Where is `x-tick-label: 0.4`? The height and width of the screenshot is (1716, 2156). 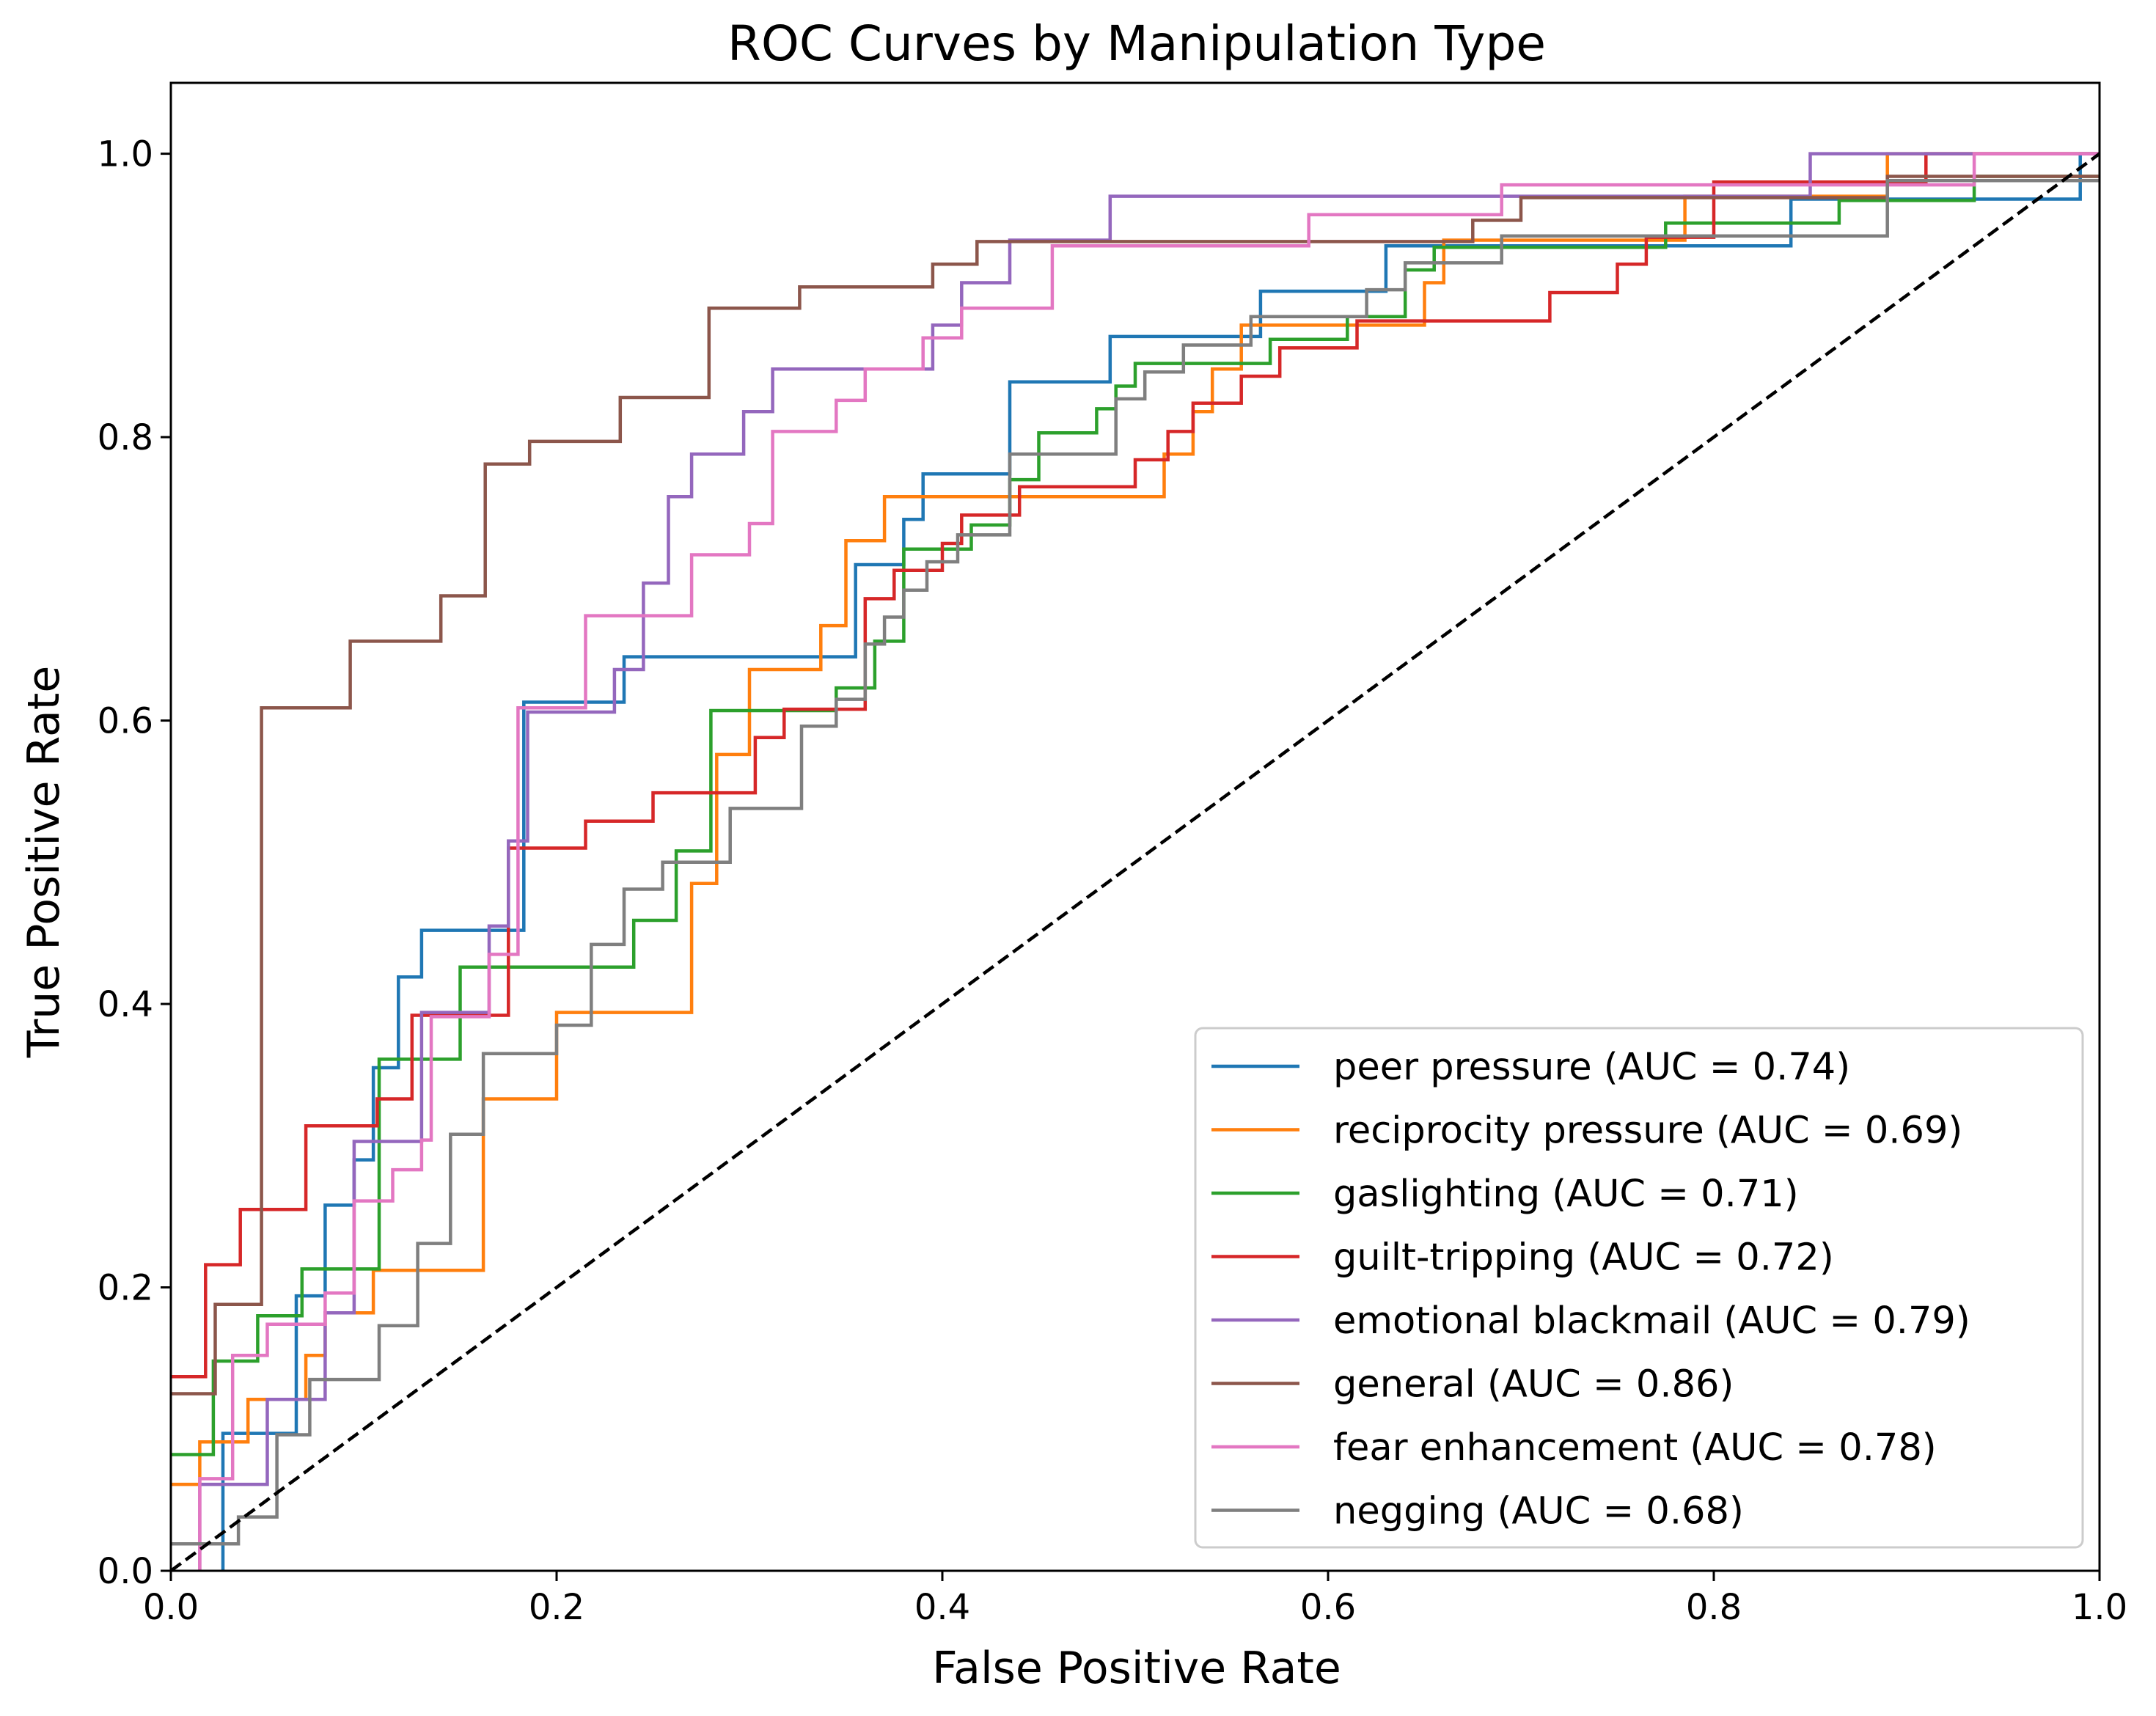 x-tick-label: 0.4 is located at coordinates (942, 1607).